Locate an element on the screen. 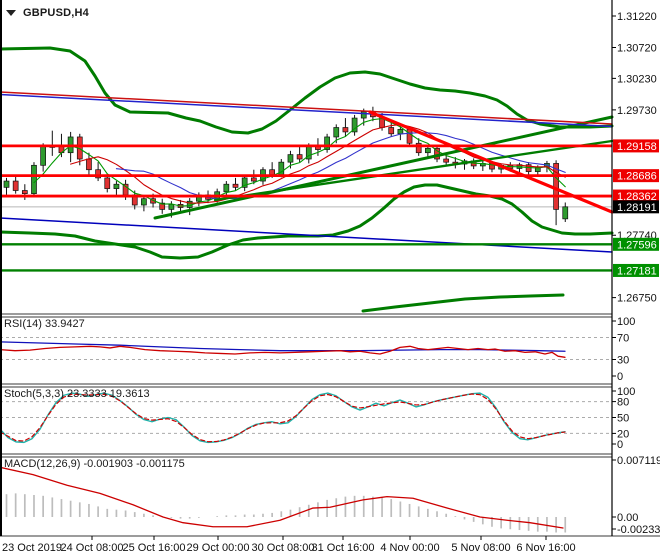 This screenshot has width=660, height=560. rsi-series is located at coordinates (283, 349).